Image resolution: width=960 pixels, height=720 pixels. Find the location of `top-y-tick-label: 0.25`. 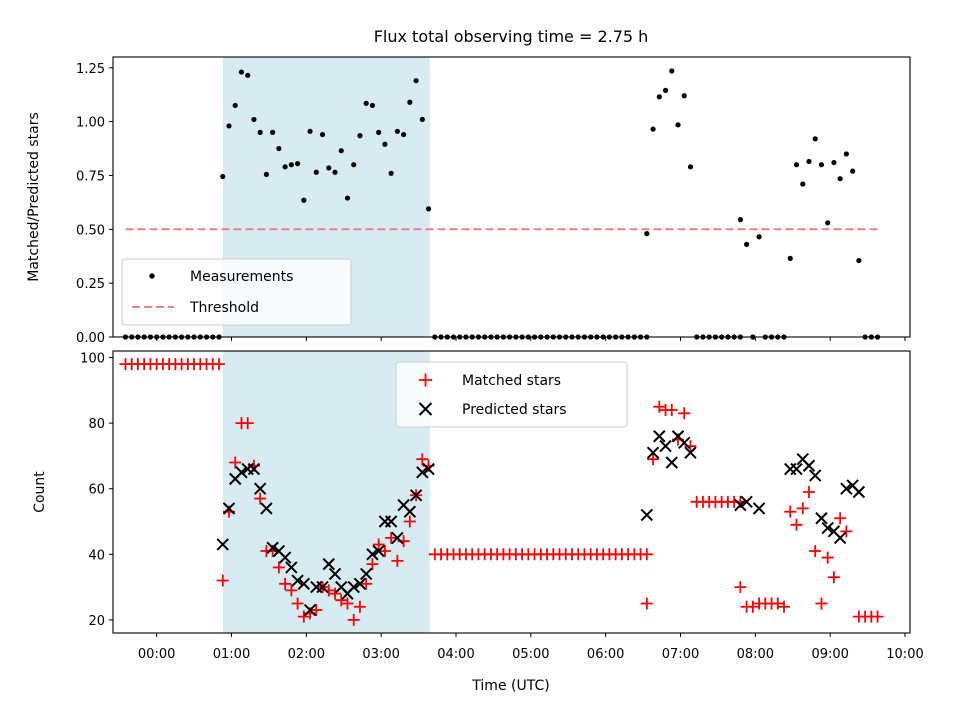

top-y-tick-label: 0.25 is located at coordinates (90, 284).